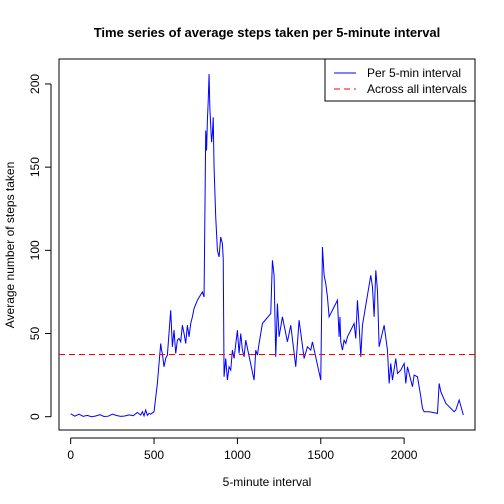  What do you see at coordinates (237, 455) in the screenshot?
I see `x-tick-label: 1000` at bounding box center [237, 455].